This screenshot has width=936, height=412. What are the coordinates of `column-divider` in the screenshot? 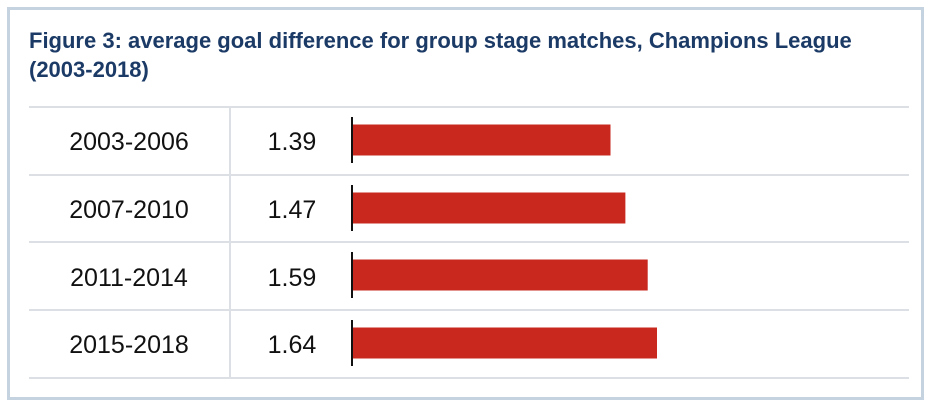 It's located at (230, 243).